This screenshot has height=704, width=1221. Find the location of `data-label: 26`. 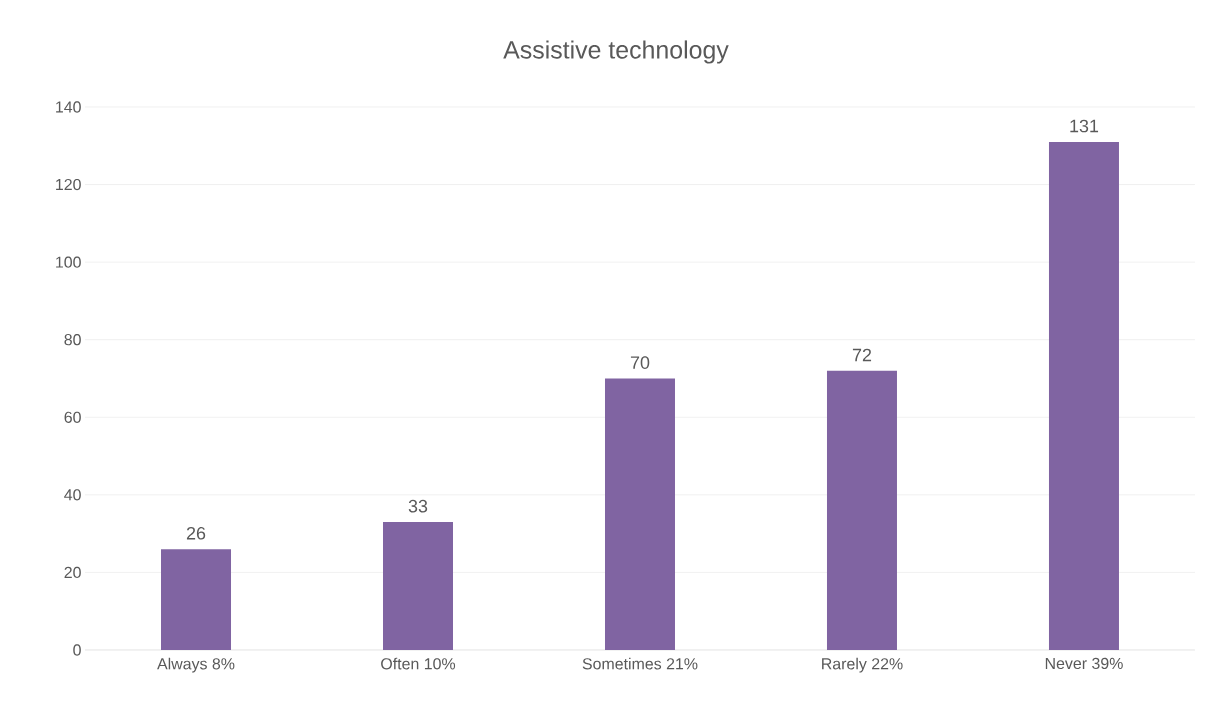

data-label: 26 is located at coordinates (196, 533).